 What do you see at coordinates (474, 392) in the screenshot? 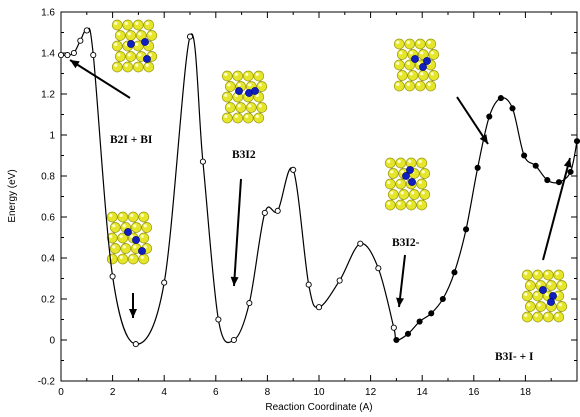
I see `x-tick-label: 16` at bounding box center [474, 392].